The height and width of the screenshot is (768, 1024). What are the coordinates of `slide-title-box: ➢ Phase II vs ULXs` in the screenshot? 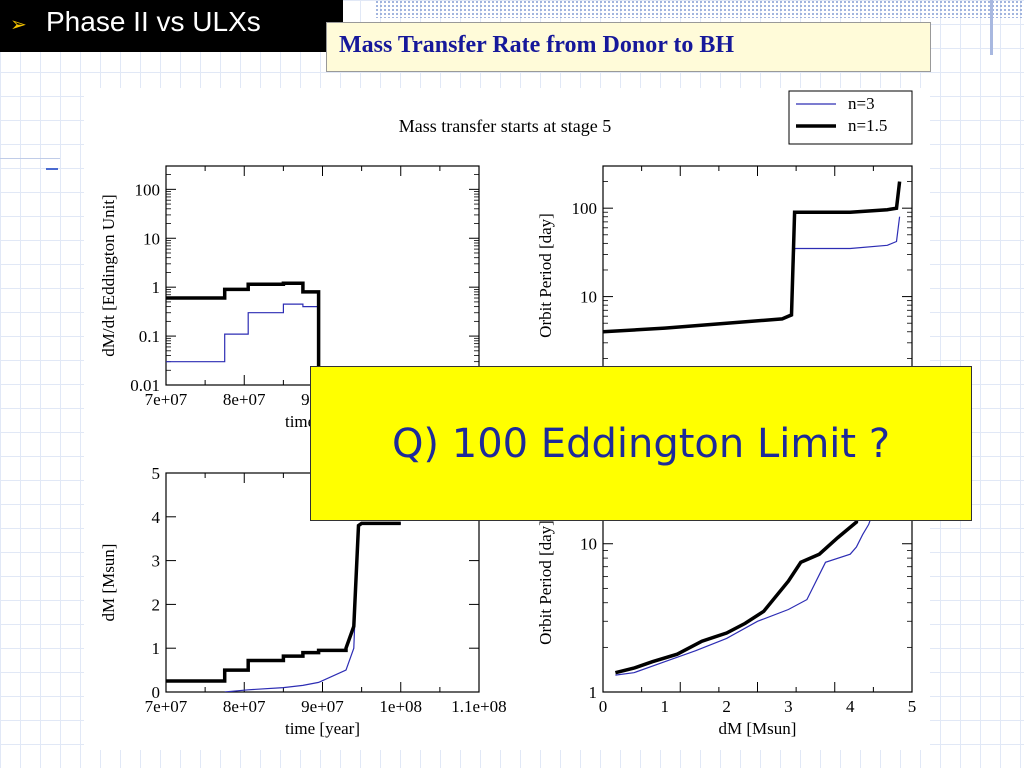 It's located at (171, 26).